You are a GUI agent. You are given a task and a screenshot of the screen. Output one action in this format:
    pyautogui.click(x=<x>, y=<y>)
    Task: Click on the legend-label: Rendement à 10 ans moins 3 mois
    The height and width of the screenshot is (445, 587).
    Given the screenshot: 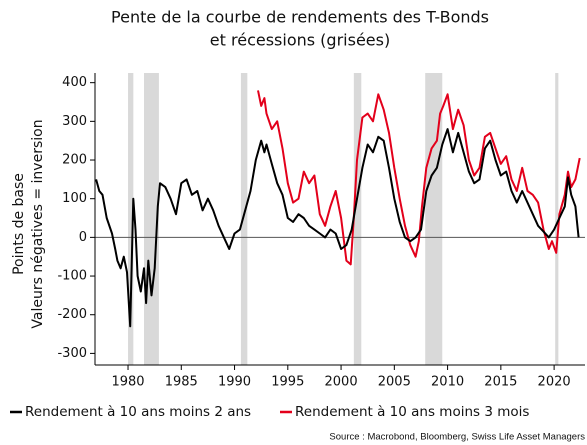 What is the action you would take?
    pyautogui.click(x=412, y=412)
    